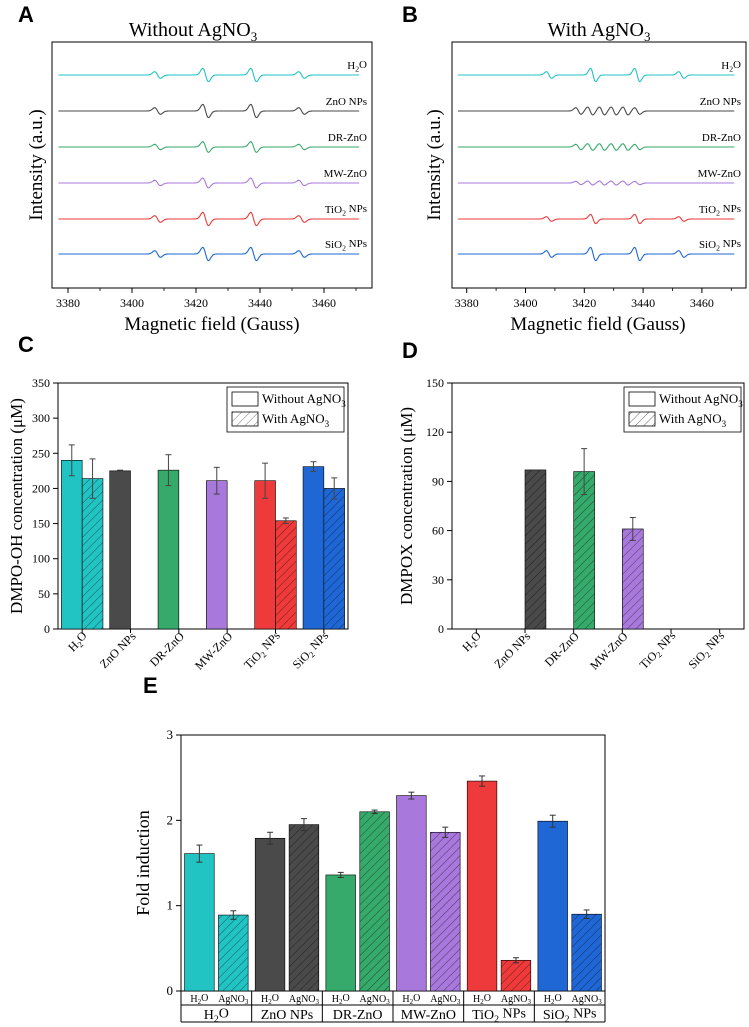 The height and width of the screenshot is (1027, 749). I want to click on panel-b-x-tick-label: 3400, so click(526, 303).